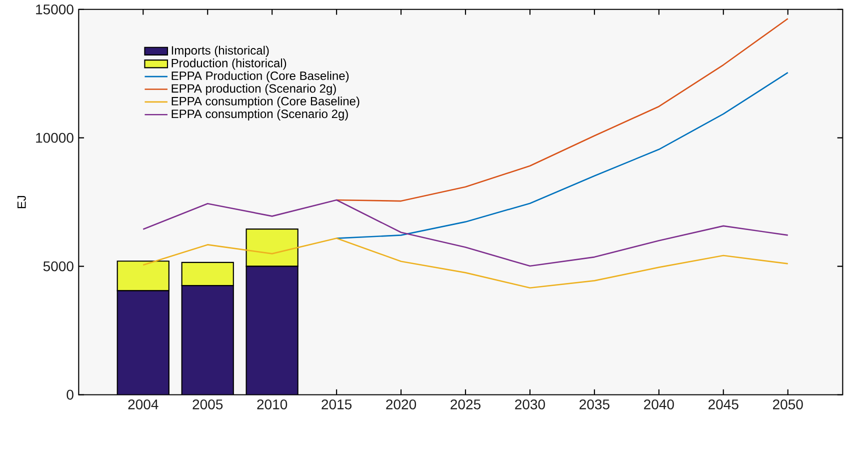 The image size is (844, 449). Describe the element at coordinates (22, 202) in the screenshot. I see `y-axis-title: EJ` at that location.